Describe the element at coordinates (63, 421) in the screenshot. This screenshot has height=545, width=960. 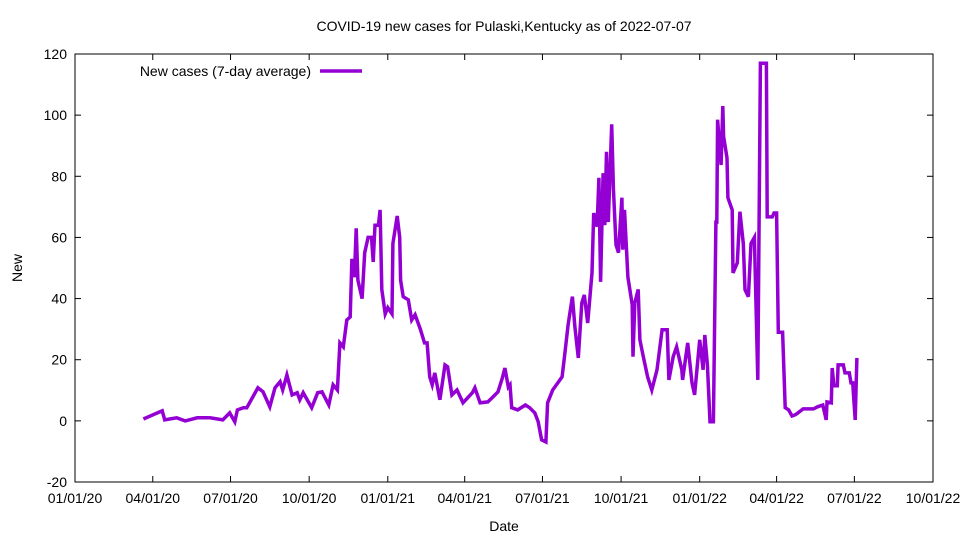
I see `y-tick-label: 0` at that location.